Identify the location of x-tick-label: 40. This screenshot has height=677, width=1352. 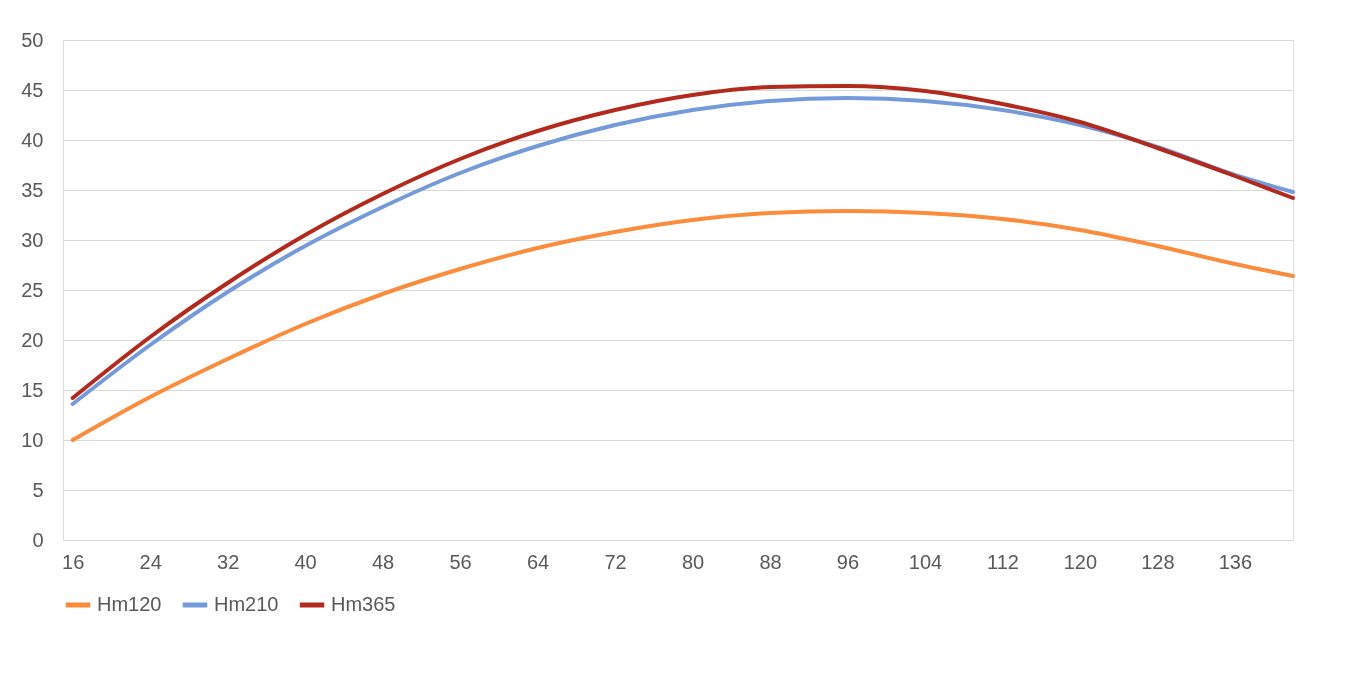
(305, 561).